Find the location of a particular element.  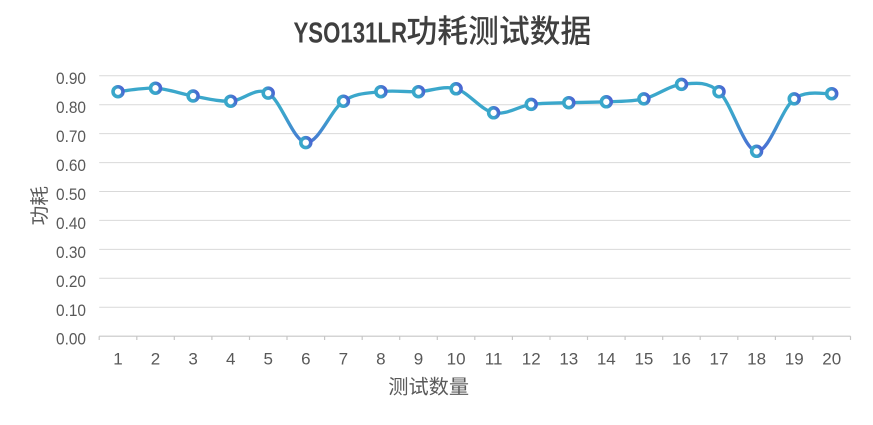

svg-text: 0.10 is located at coordinates (71, 310).